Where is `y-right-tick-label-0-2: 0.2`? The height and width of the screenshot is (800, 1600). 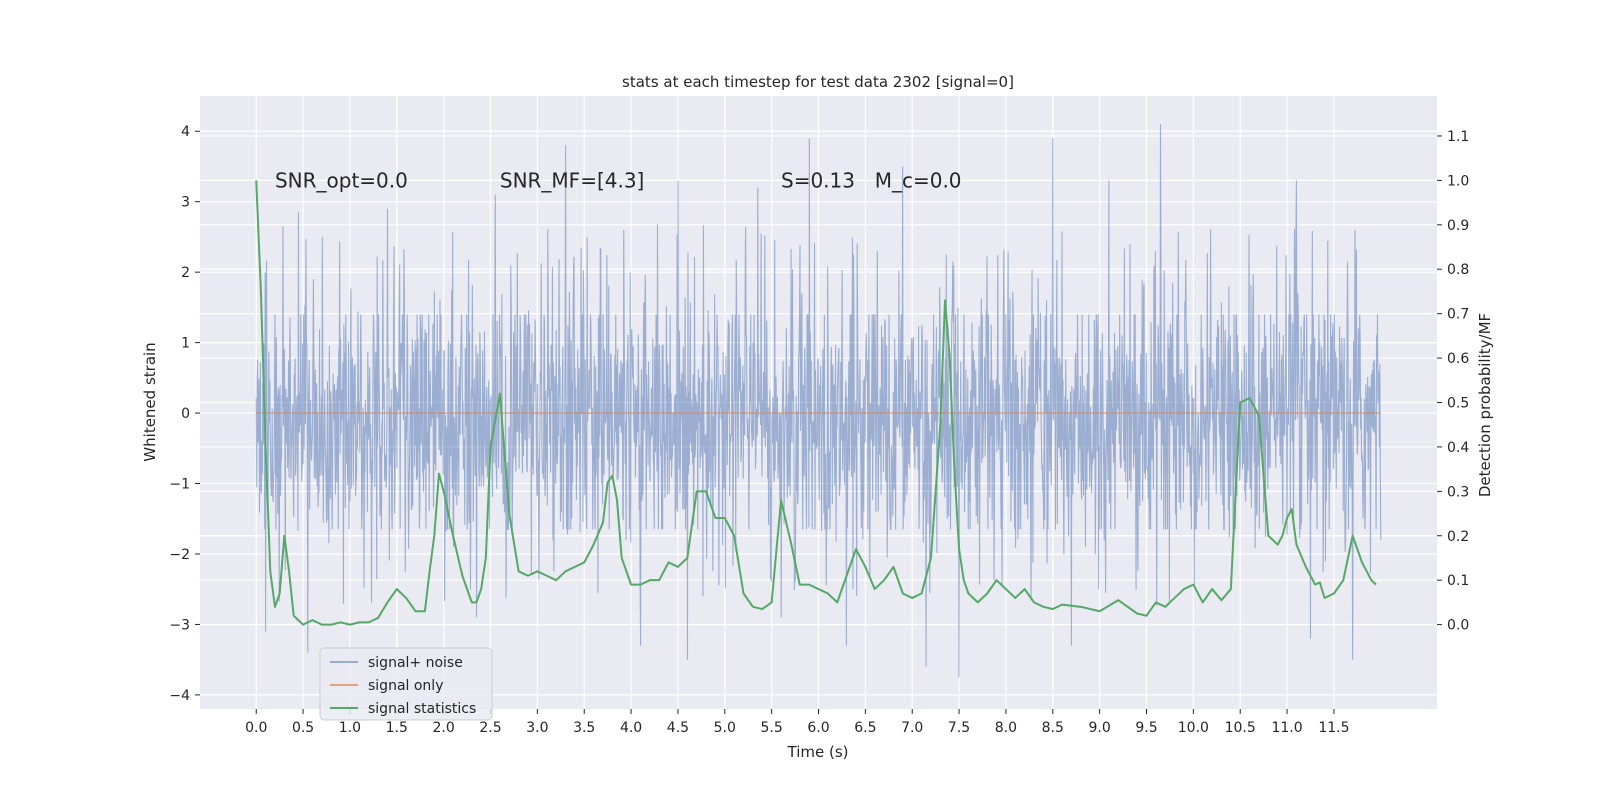 y-right-tick-label-0-2: 0.2 is located at coordinates (1458, 537).